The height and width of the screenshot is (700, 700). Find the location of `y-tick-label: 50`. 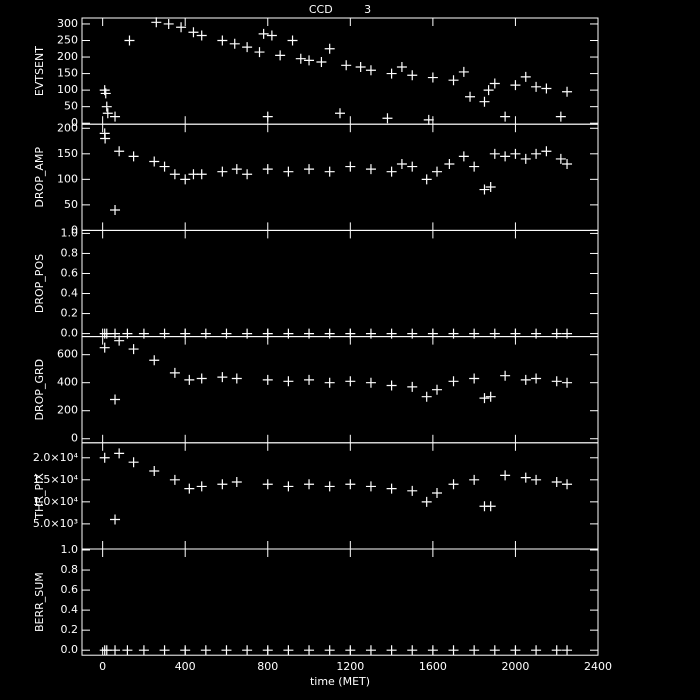

y-tick-label: 50 is located at coordinates (71, 106).